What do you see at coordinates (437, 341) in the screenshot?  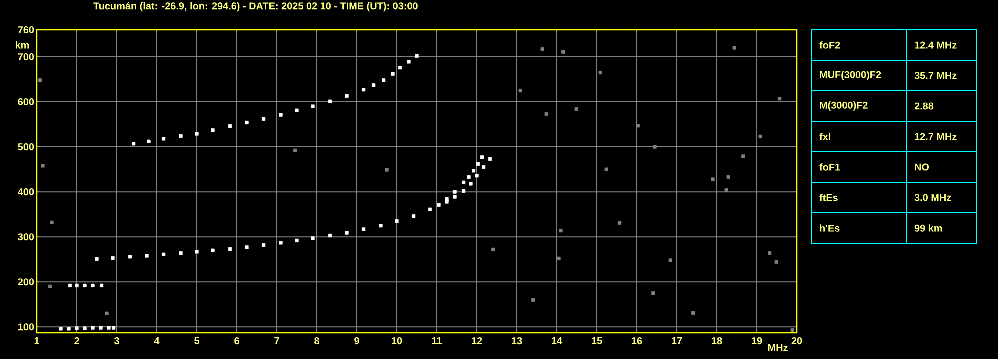 I see `x-tick-label: 11` at bounding box center [437, 341].